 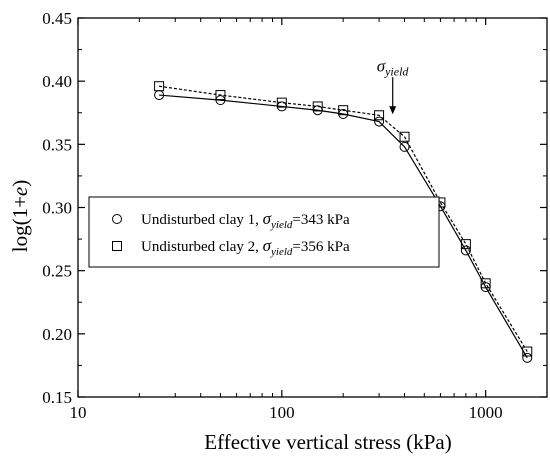 I want to click on legend-box, so click(x=264, y=232).